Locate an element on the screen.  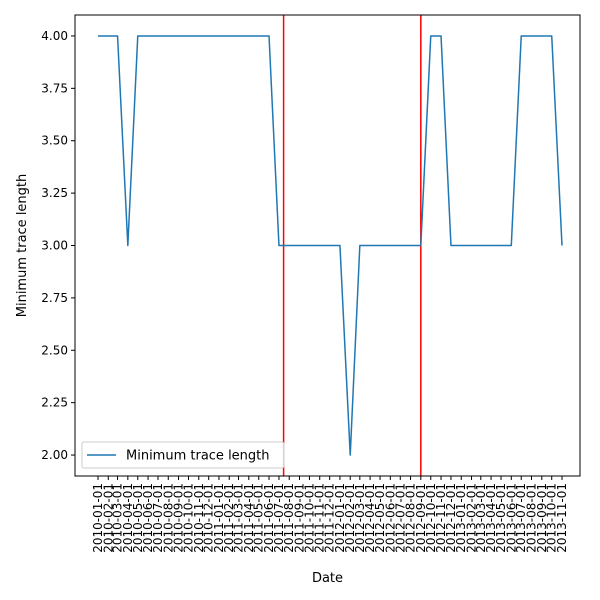
x-tick-label: 2010-03-01 is located at coordinates (118, 518).